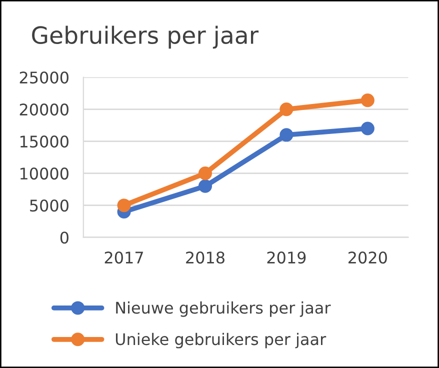 The width and height of the screenshot is (439, 368). I want to click on legend-label: Nieuwe gebruikers per jaar, so click(223, 309).